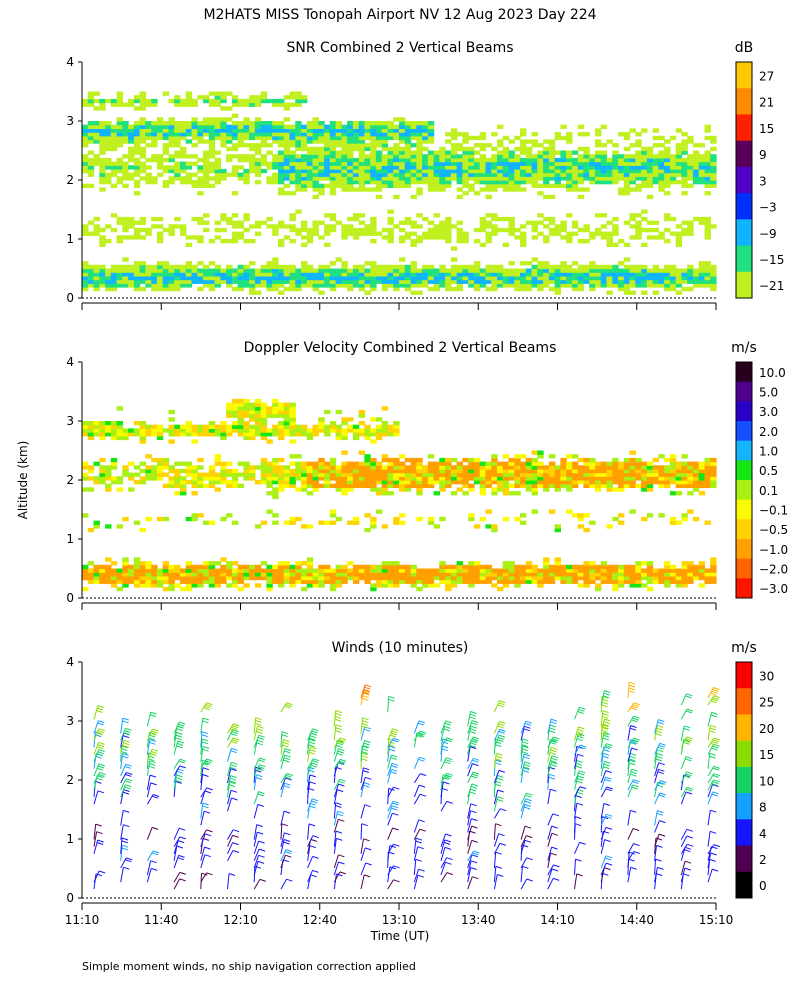 Image resolution: width=800 pixels, height=1000 pixels. Describe the element at coordinates (744, 48) in the screenshot. I see `colorbar-unit: dB` at that location.